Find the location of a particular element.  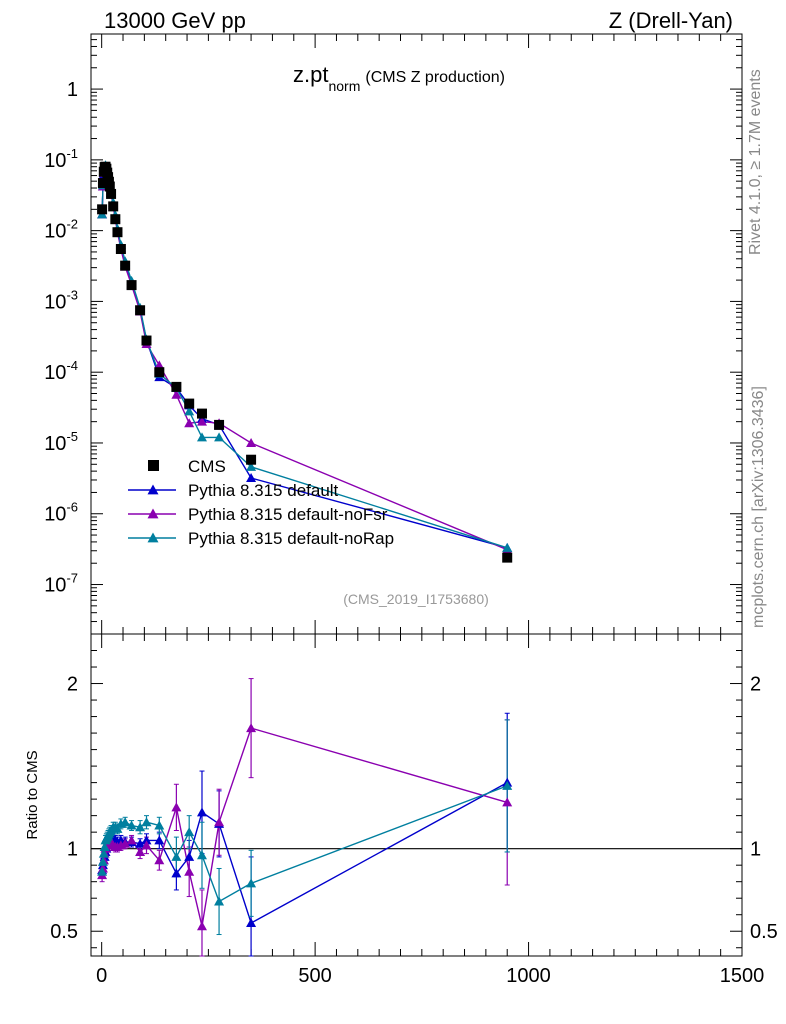

legend-label-noRap: Pythia 8.315 default-noRap is located at coordinates (291, 538).